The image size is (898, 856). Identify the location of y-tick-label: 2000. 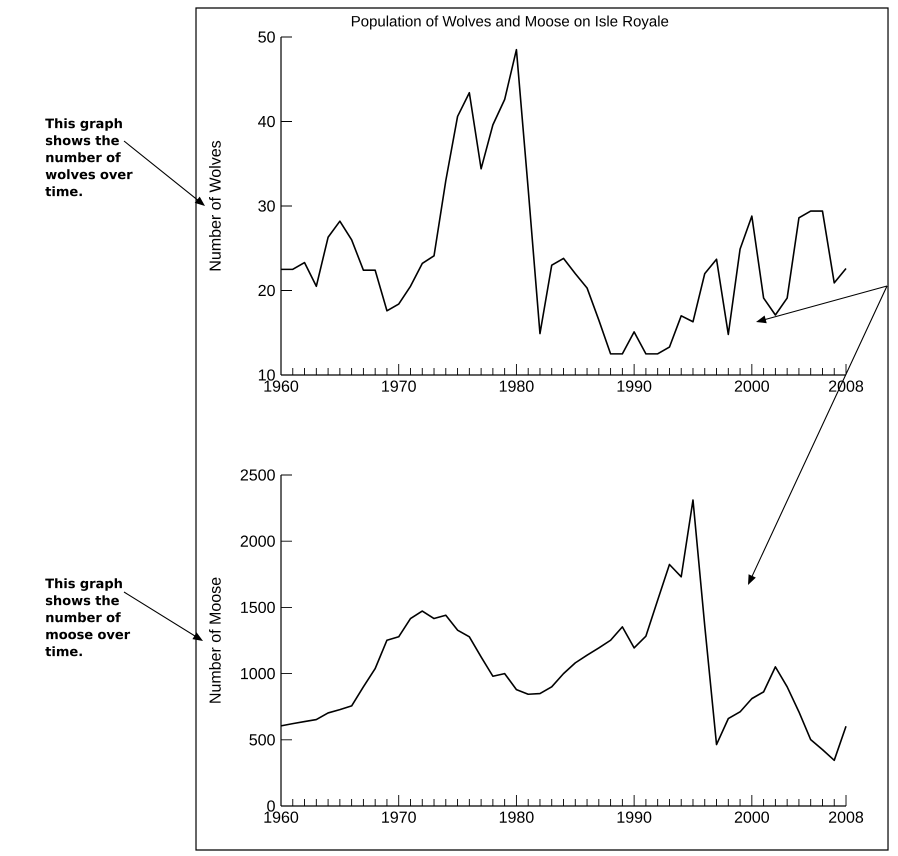
(257, 541).